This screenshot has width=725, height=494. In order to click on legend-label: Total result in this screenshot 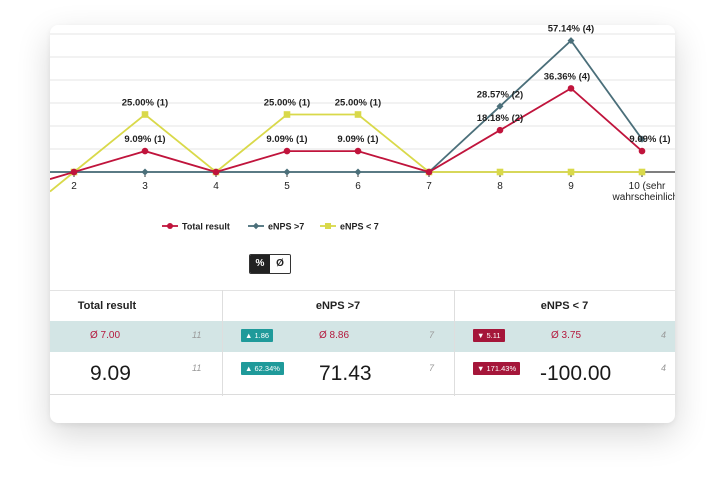, I will do `click(206, 227)`.